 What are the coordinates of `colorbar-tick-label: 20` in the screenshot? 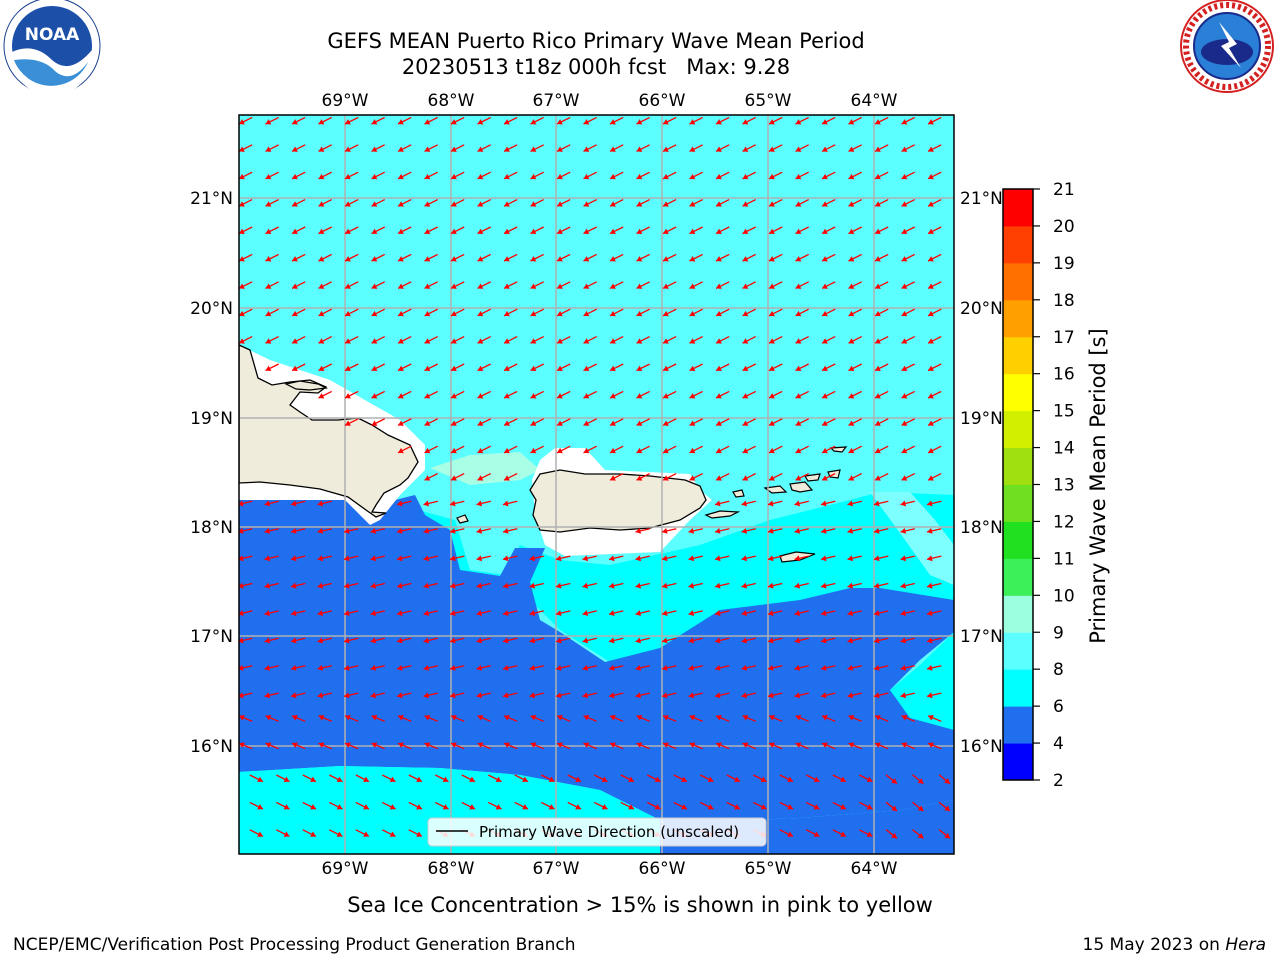 It's located at (1064, 227).